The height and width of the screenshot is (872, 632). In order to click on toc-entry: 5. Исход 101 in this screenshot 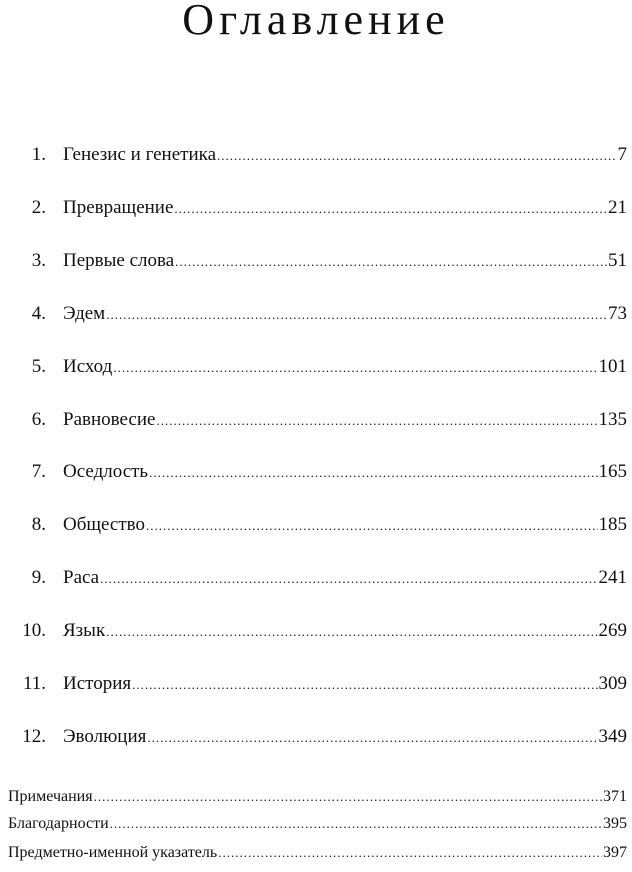, I will do `click(313, 369)`.